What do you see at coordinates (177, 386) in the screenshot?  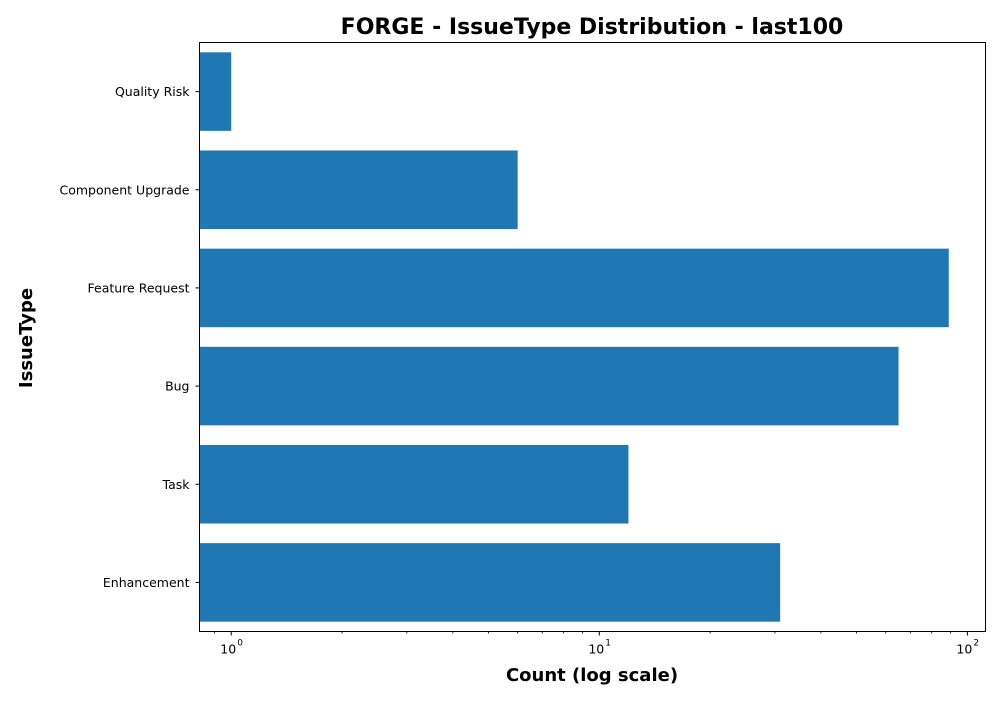 I see `y-tick-label: Bug` at bounding box center [177, 386].